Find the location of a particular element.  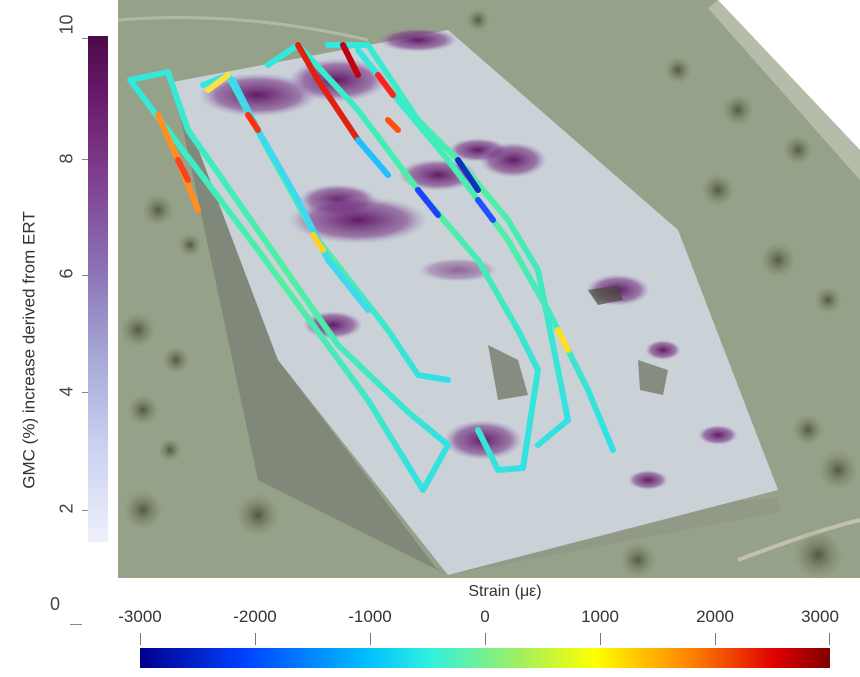

gmc-colorbar-title: GMC (%) increase derived from ERT is located at coordinates (30, 350).